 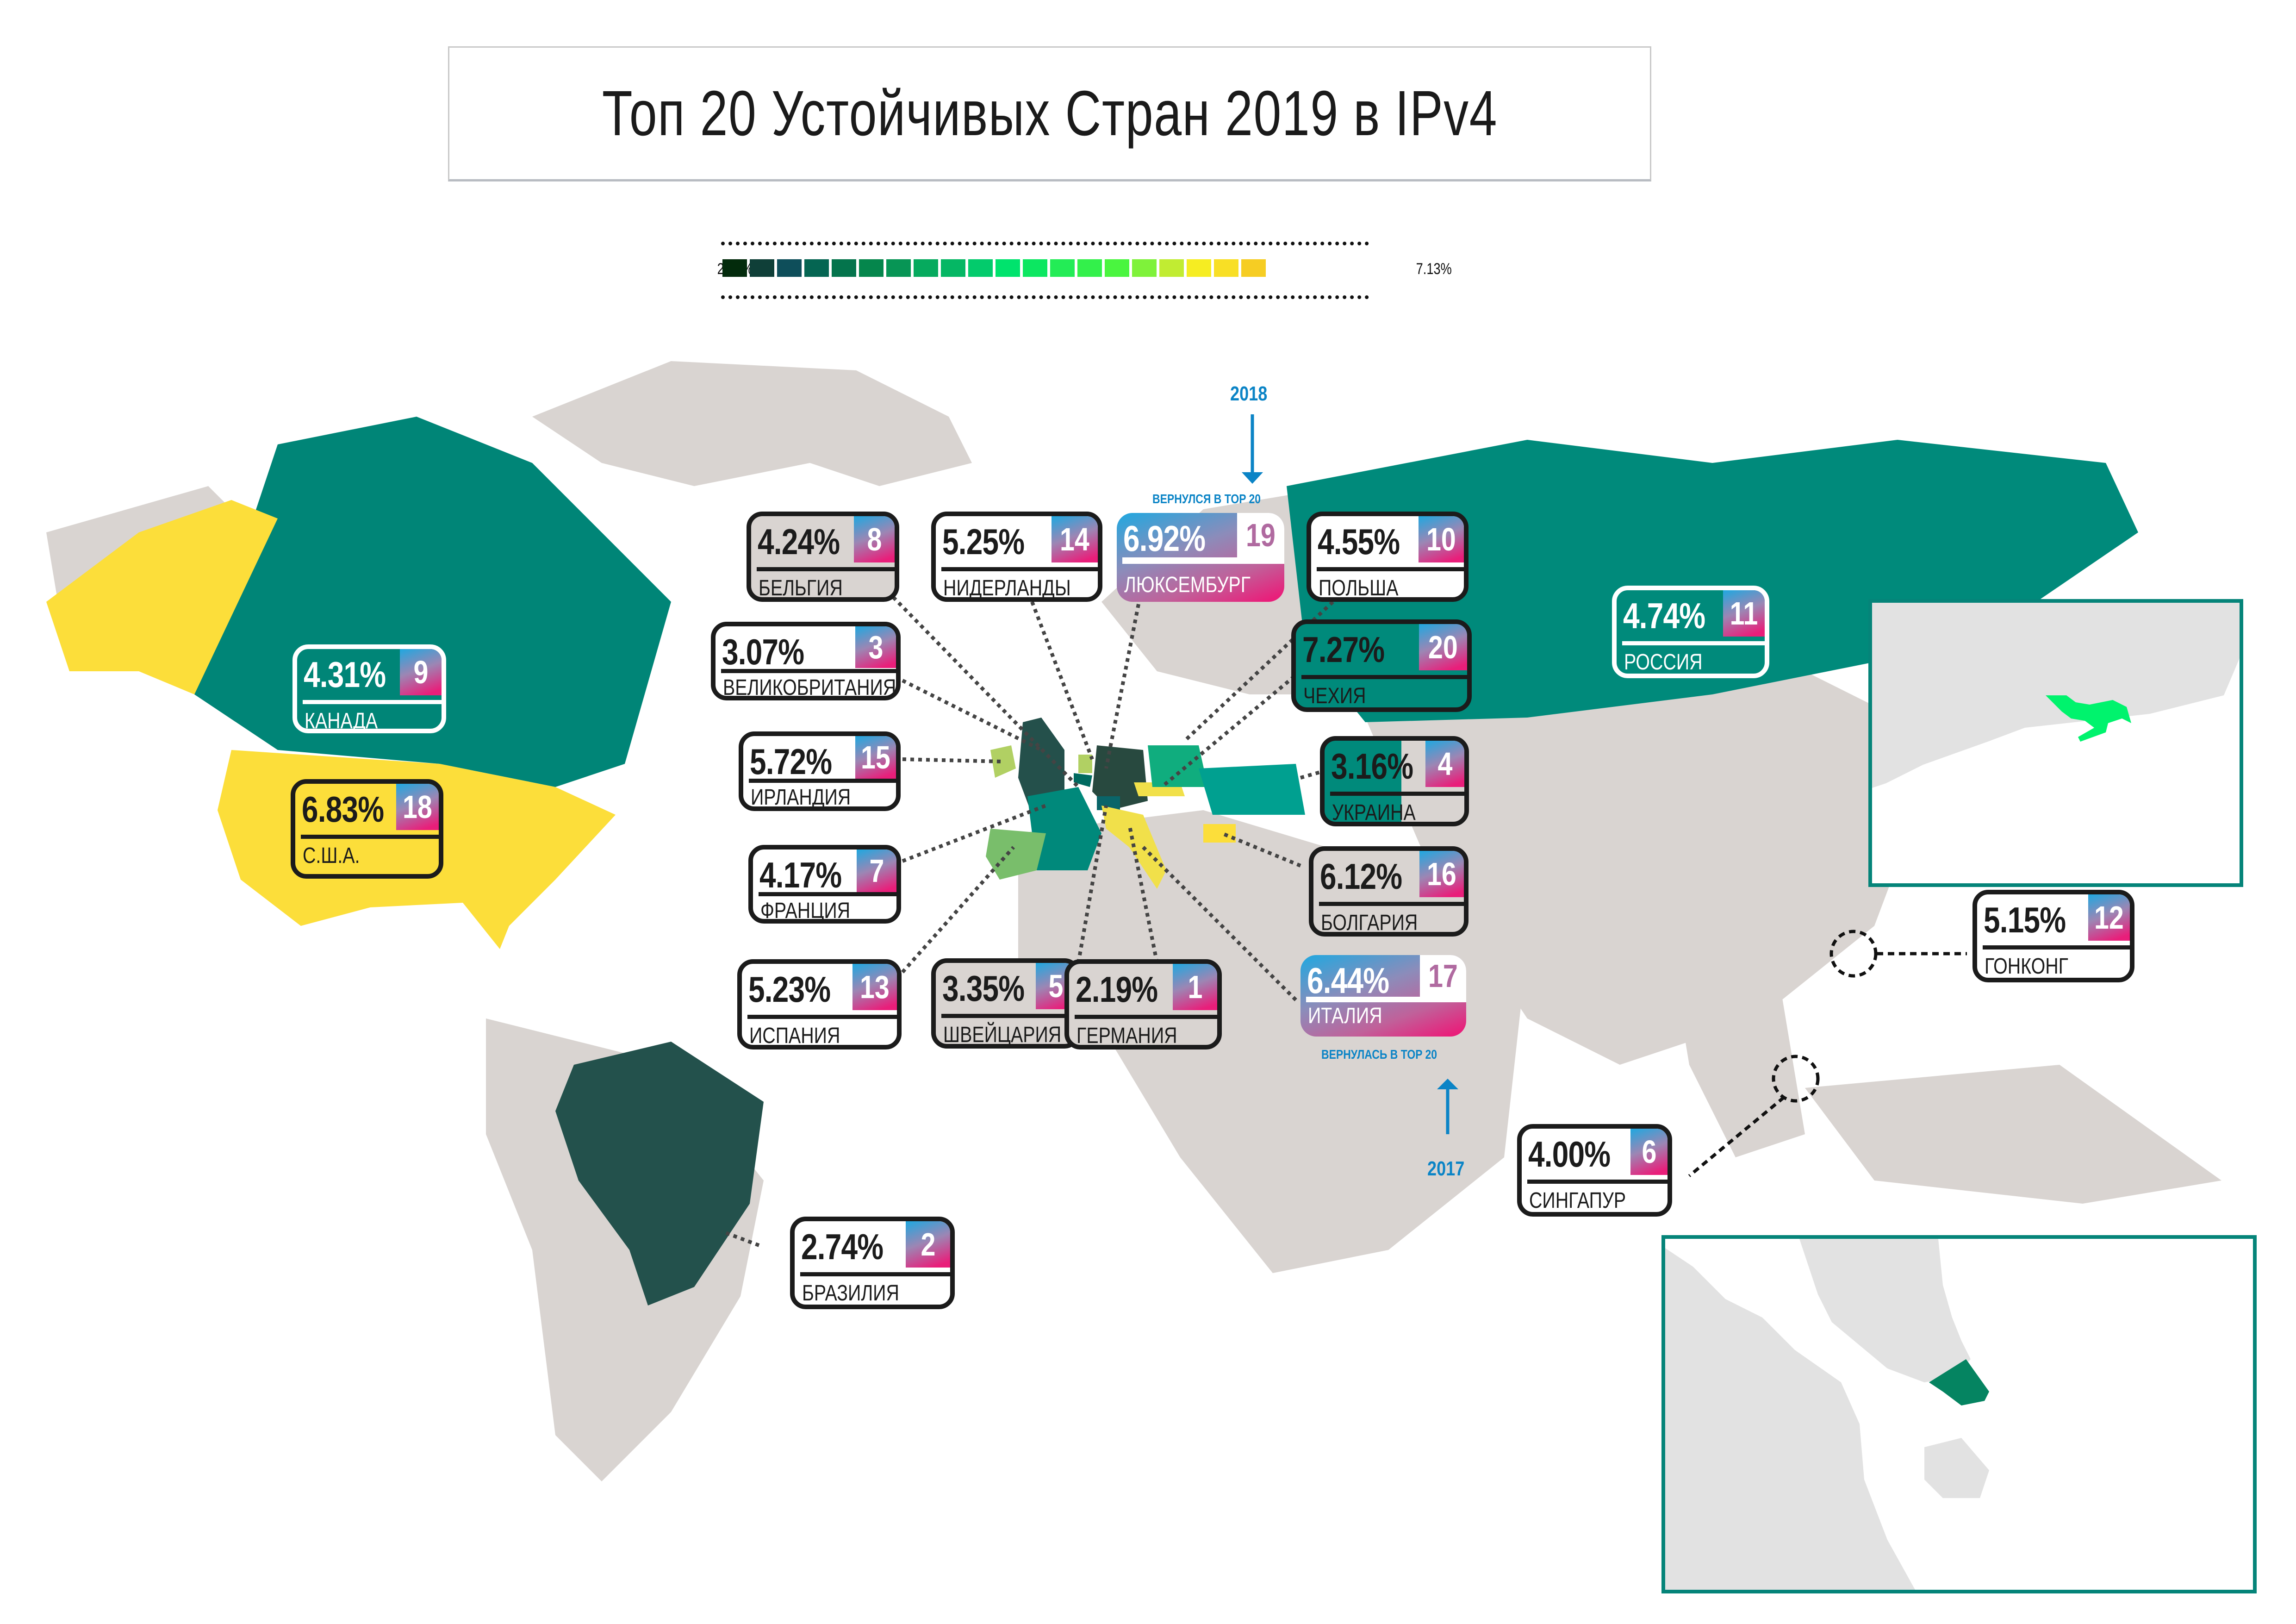 What do you see at coordinates (1005, 1003) in the screenshot?
I see `callout-switzerland: 3.35% 5 ШВЕЙЦАРИЯ` at bounding box center [1005, 1003].